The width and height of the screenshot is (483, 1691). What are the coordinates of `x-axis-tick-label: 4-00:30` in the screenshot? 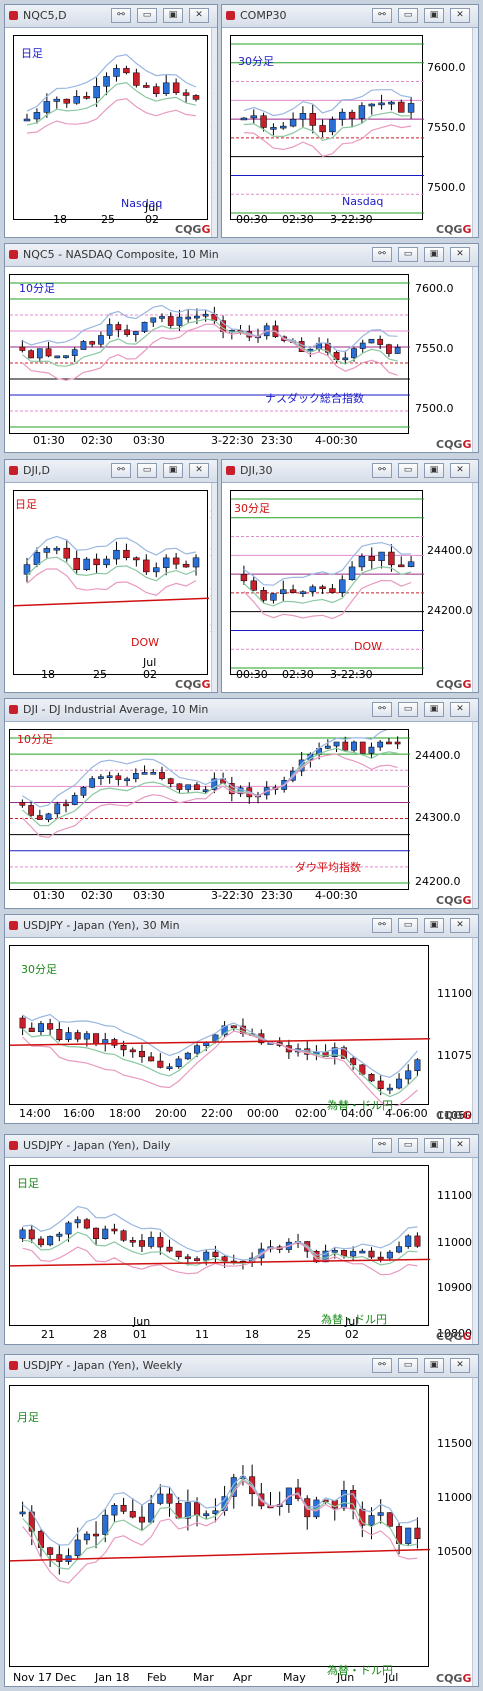 It's located at (336, 895).